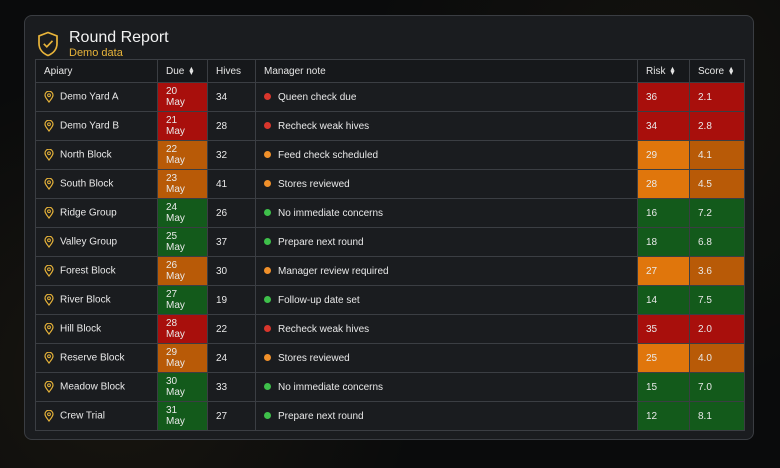  I want to click on apiary-cell: Meadow Block, so click(96, 387).